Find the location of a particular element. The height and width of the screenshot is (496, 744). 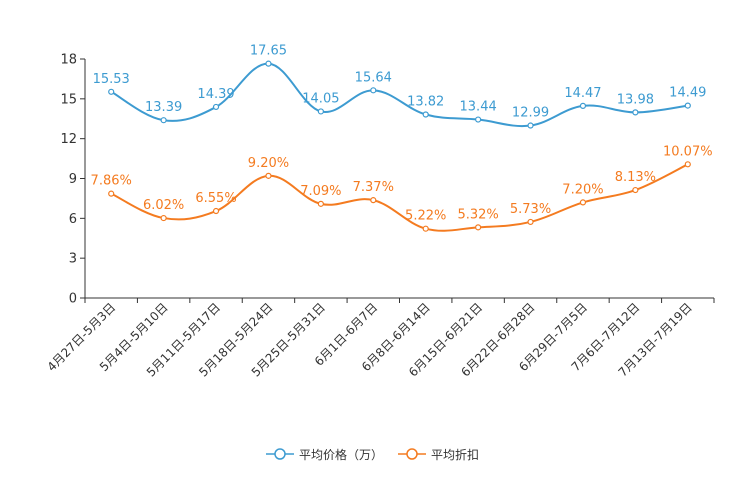

y-tick-label: 9 is located at coordinates (73, 179).